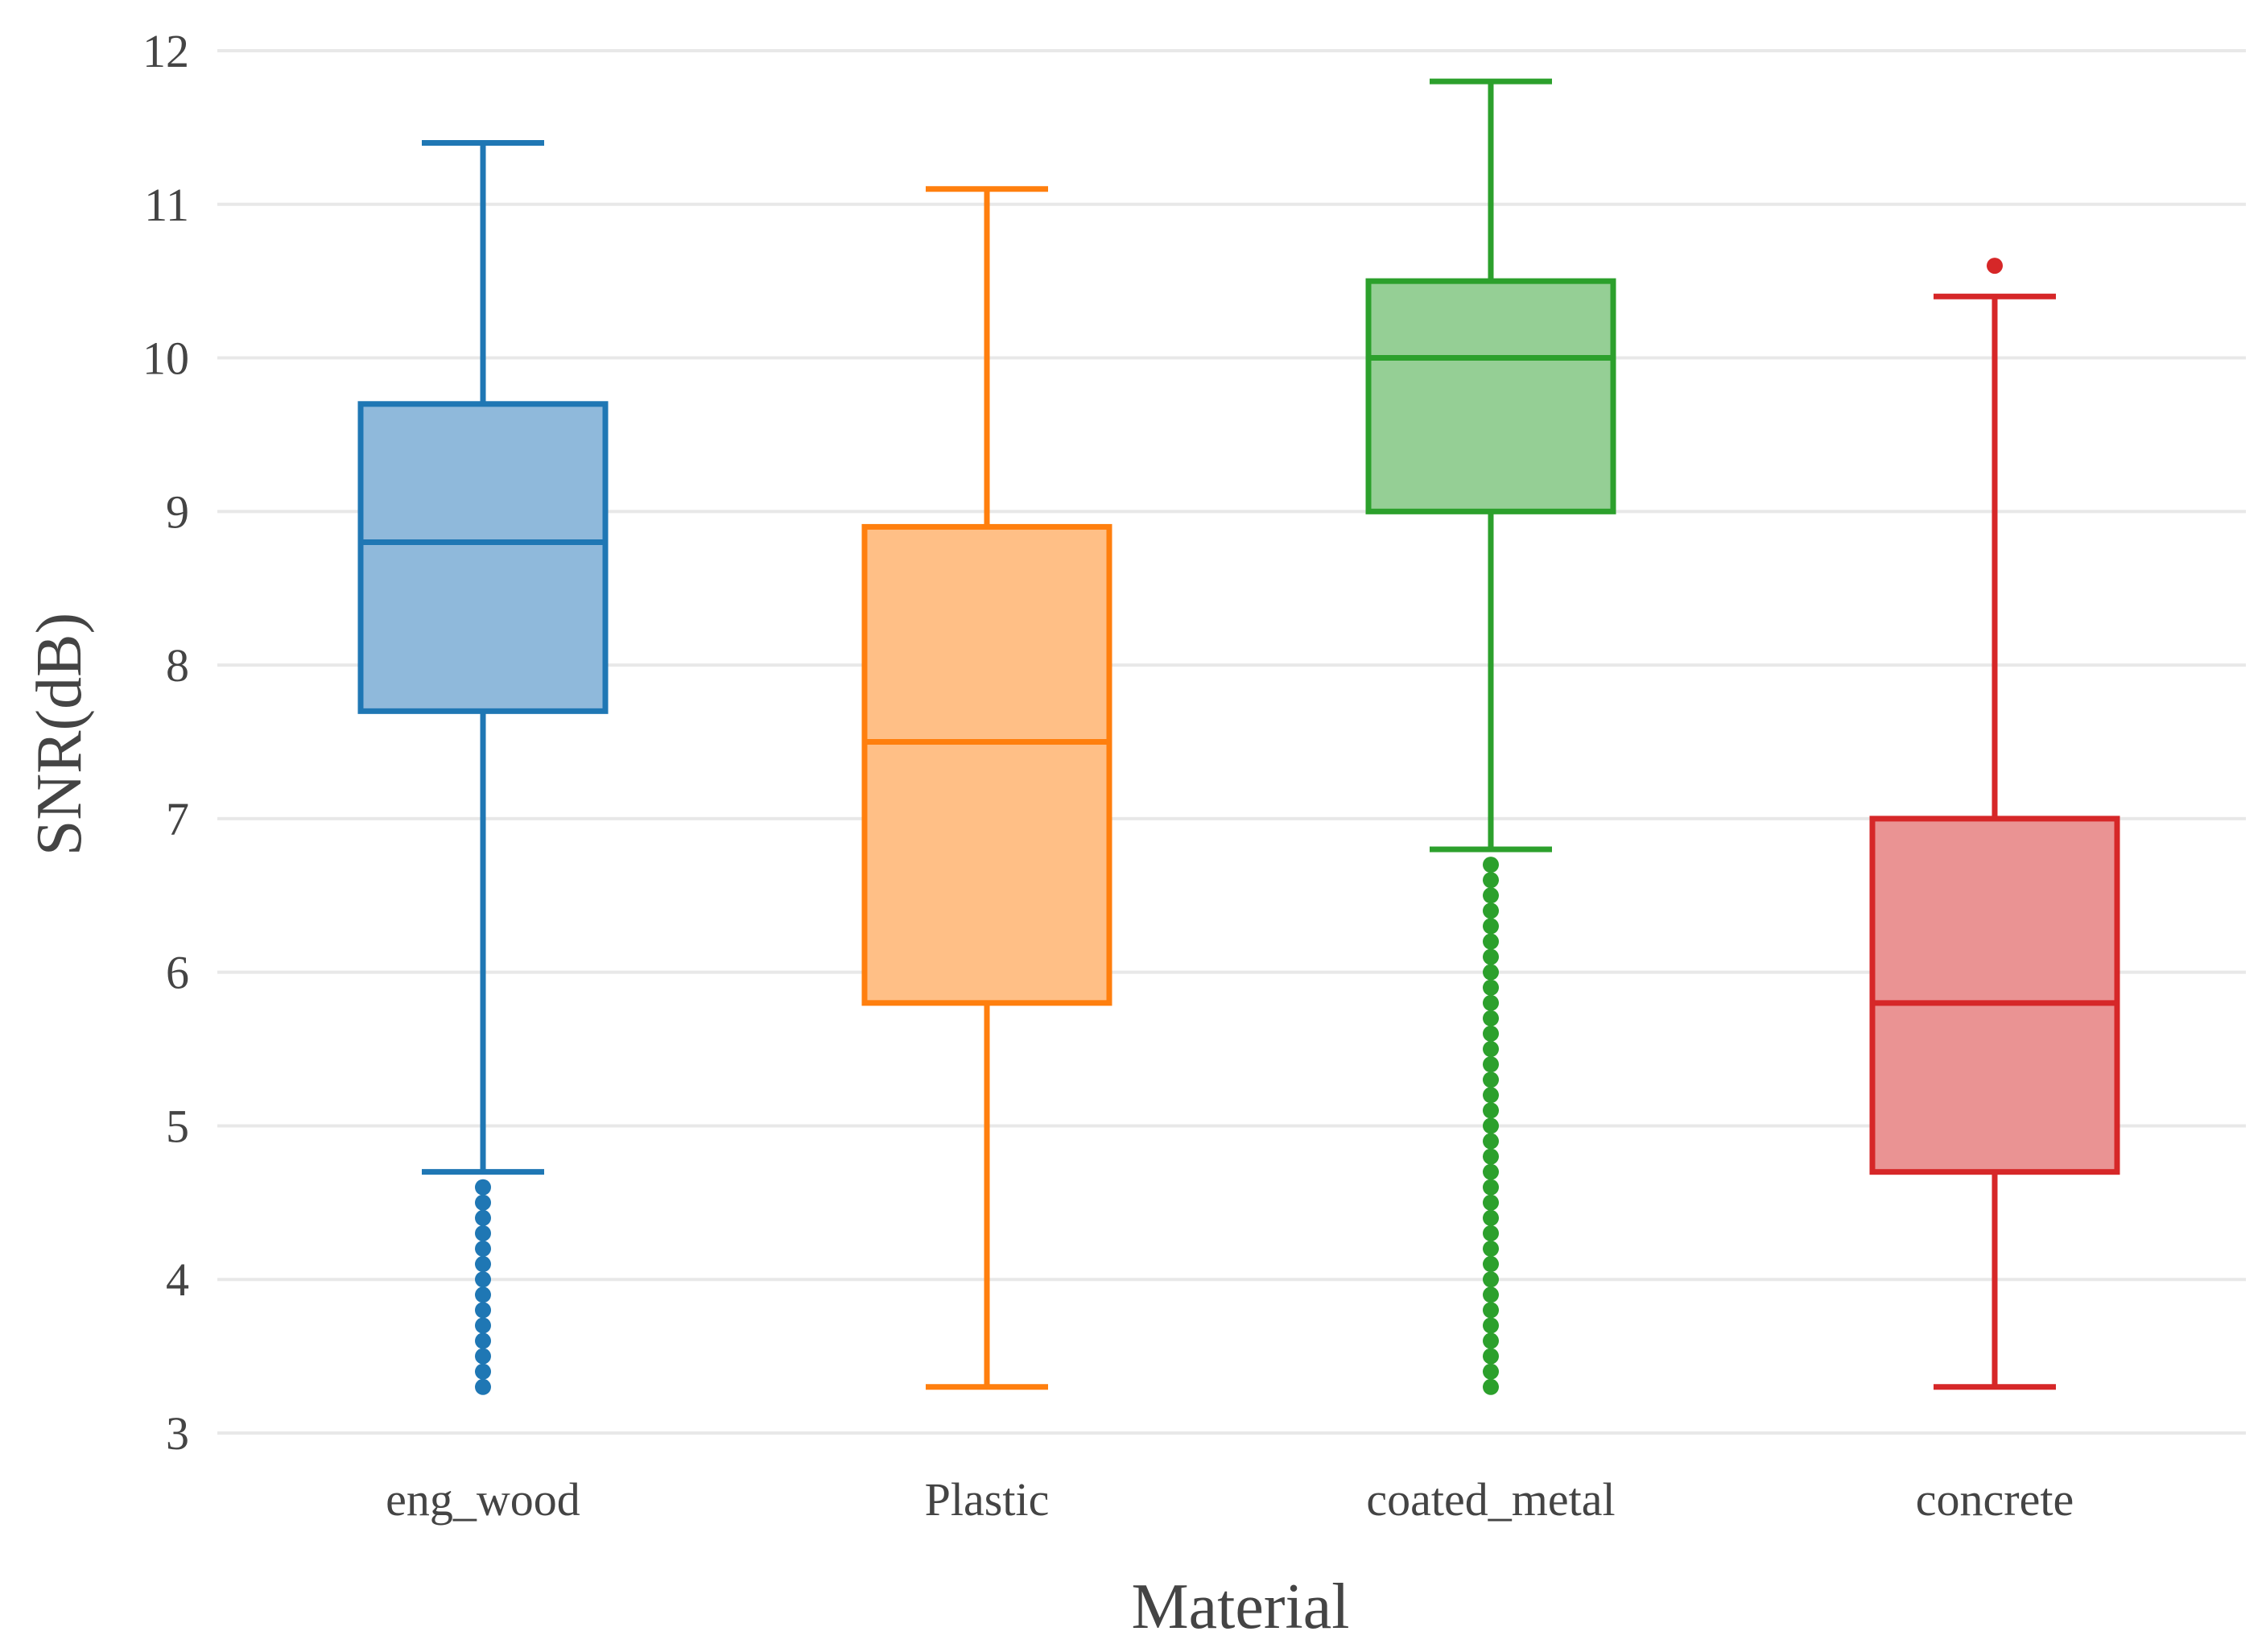 The width and height of the screenshot is (2266, 1652). I want to click on y-axis-title: SNR(dB), so click(59, 734).